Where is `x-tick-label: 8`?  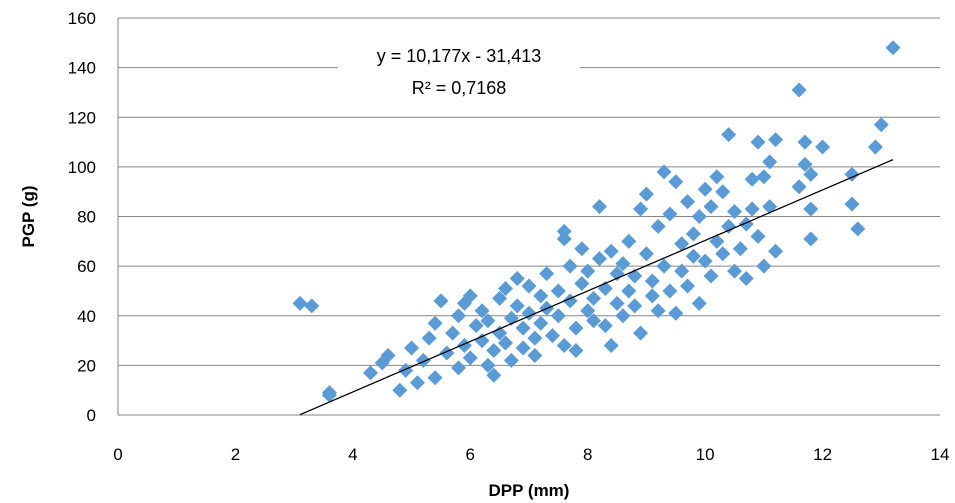 x-tick-label: 8 is located at coordinates (587, 454).